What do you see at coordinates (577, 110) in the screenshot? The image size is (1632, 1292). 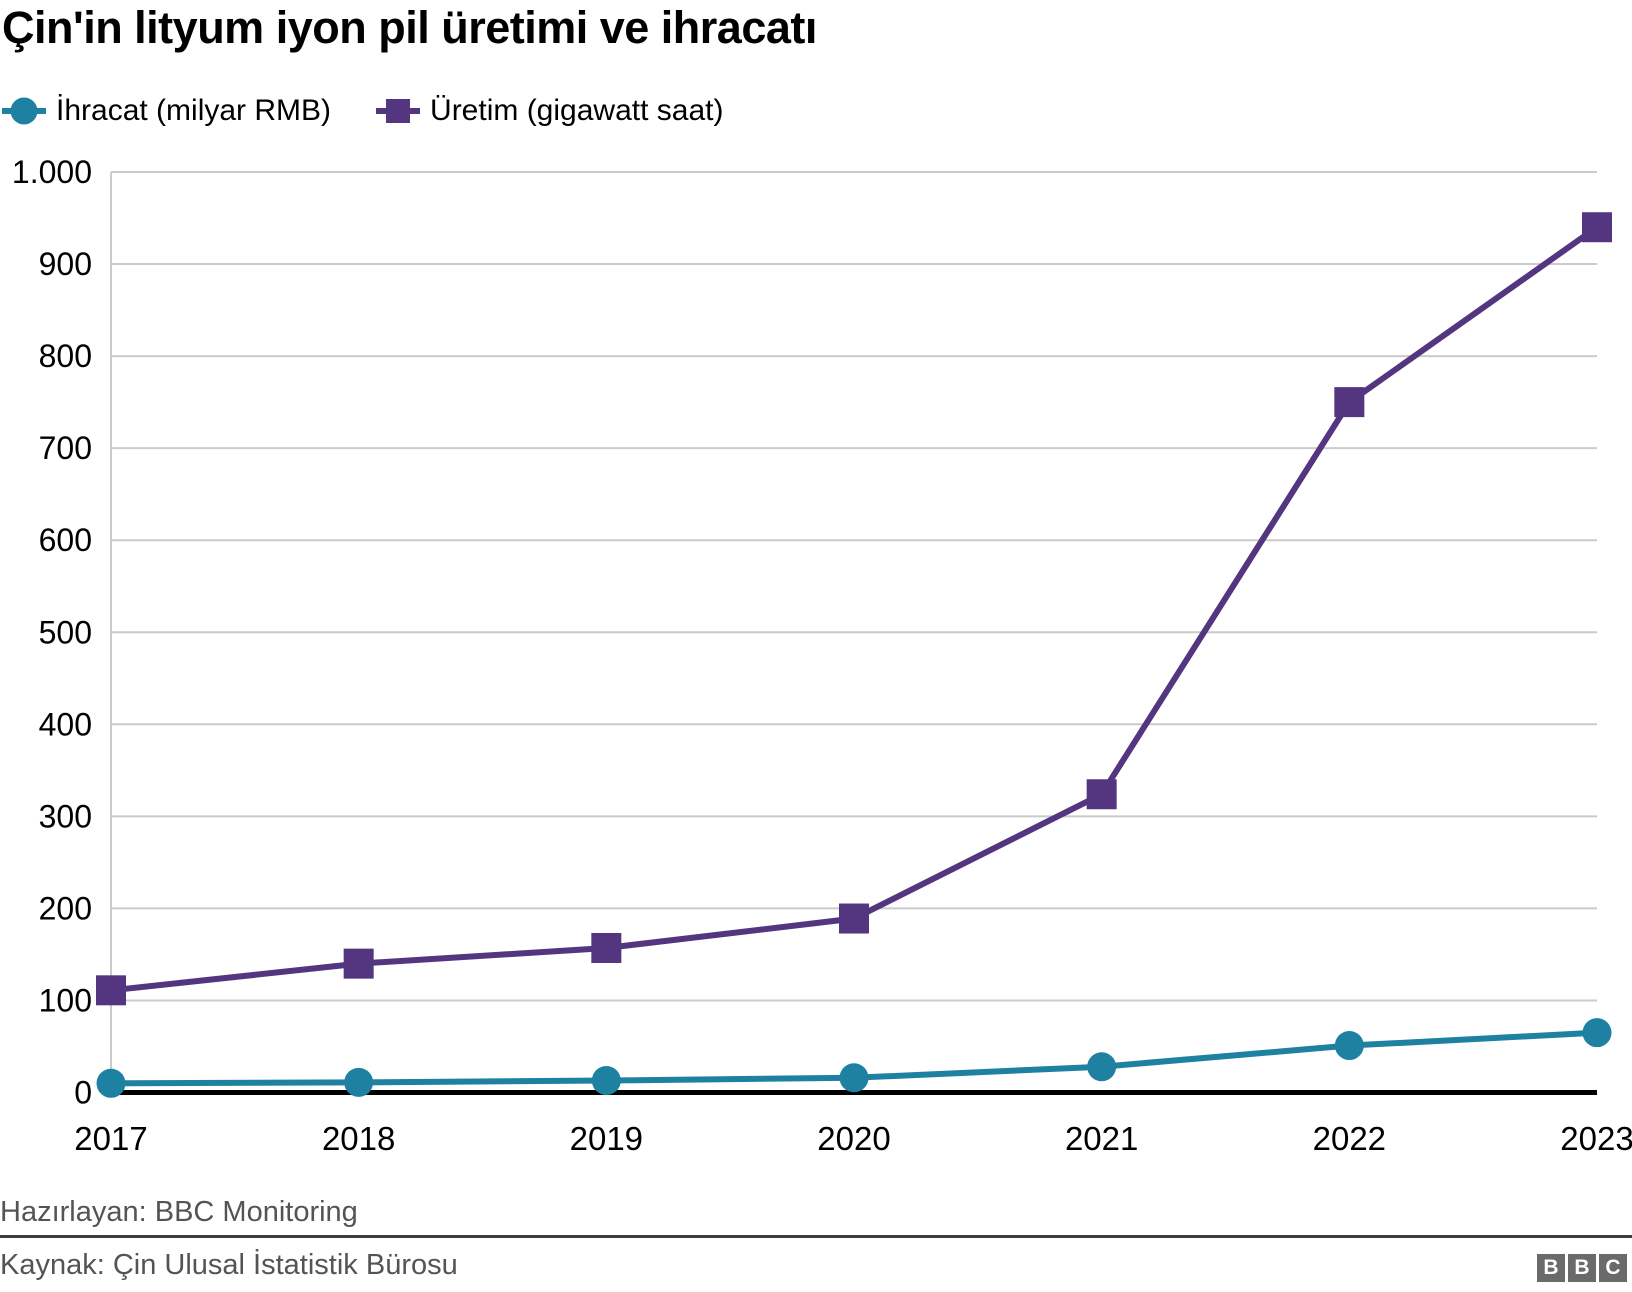 I see `legend-label-uretim: Üretim (gigawatt saat)` at bounding box center [577, 110].